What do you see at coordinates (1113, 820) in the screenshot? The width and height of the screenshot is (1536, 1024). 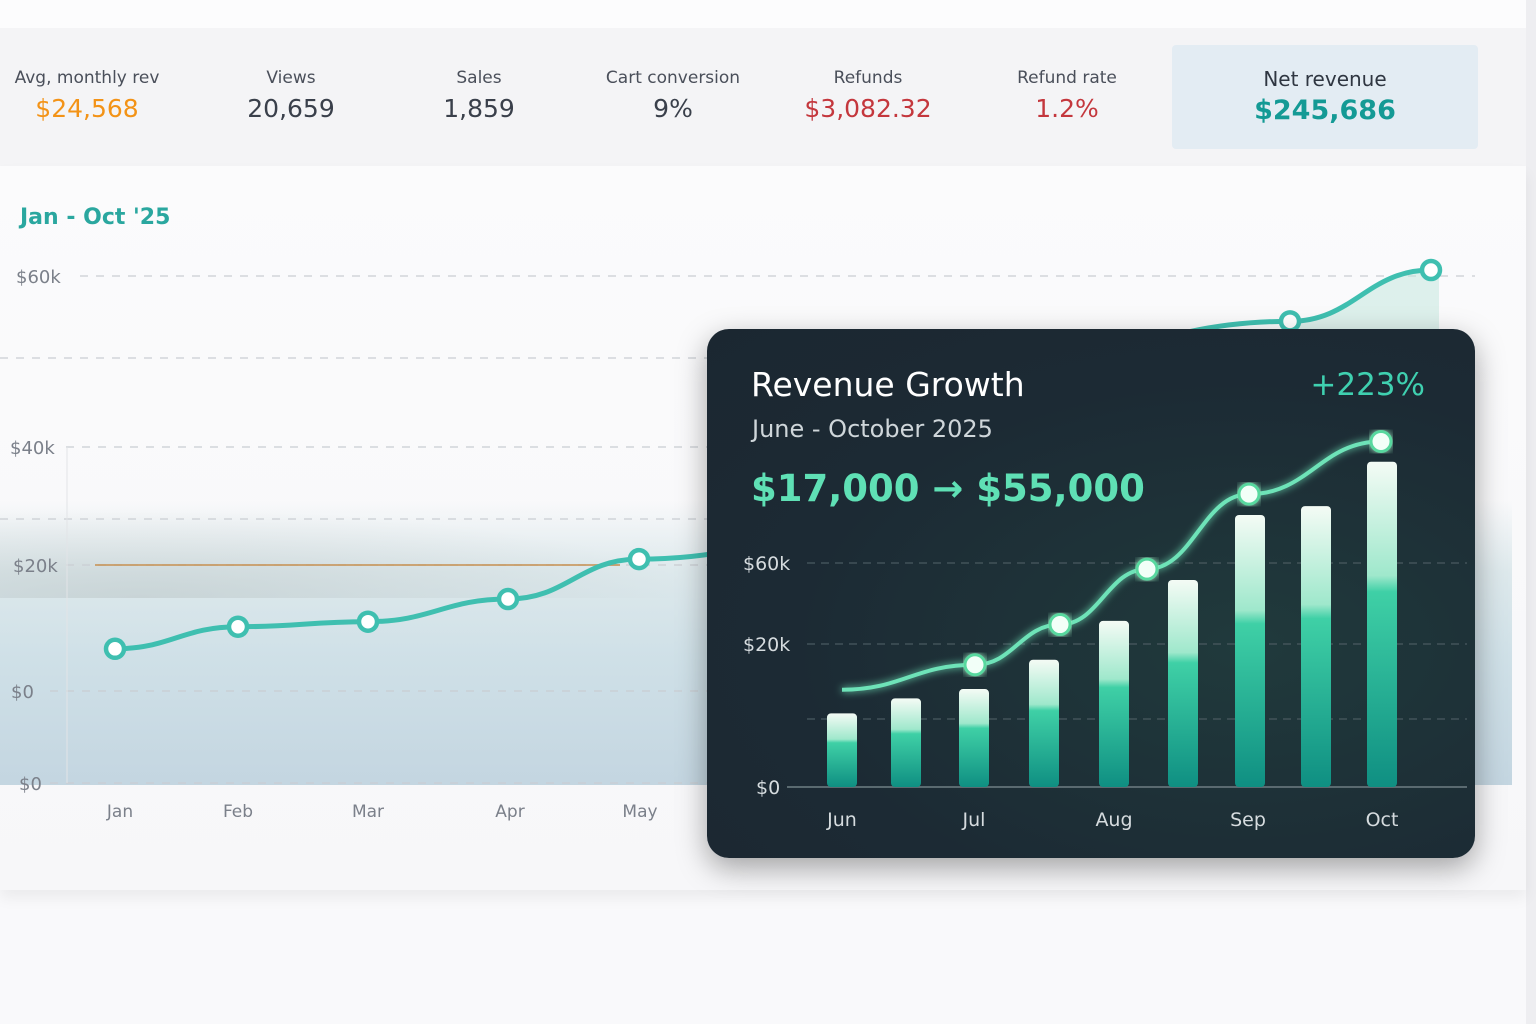 I see `x-tick-label: Aug` at bounding box center [1113, 820].